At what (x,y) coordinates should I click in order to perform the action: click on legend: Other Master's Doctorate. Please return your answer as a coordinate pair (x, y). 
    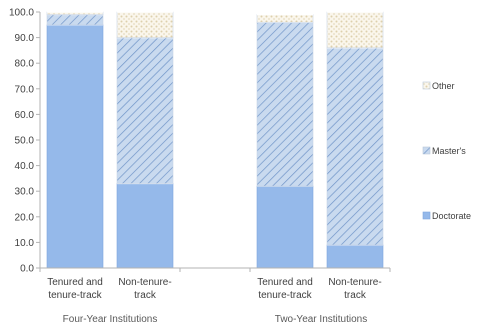
    Looking at the image, I should click on (446, 151).